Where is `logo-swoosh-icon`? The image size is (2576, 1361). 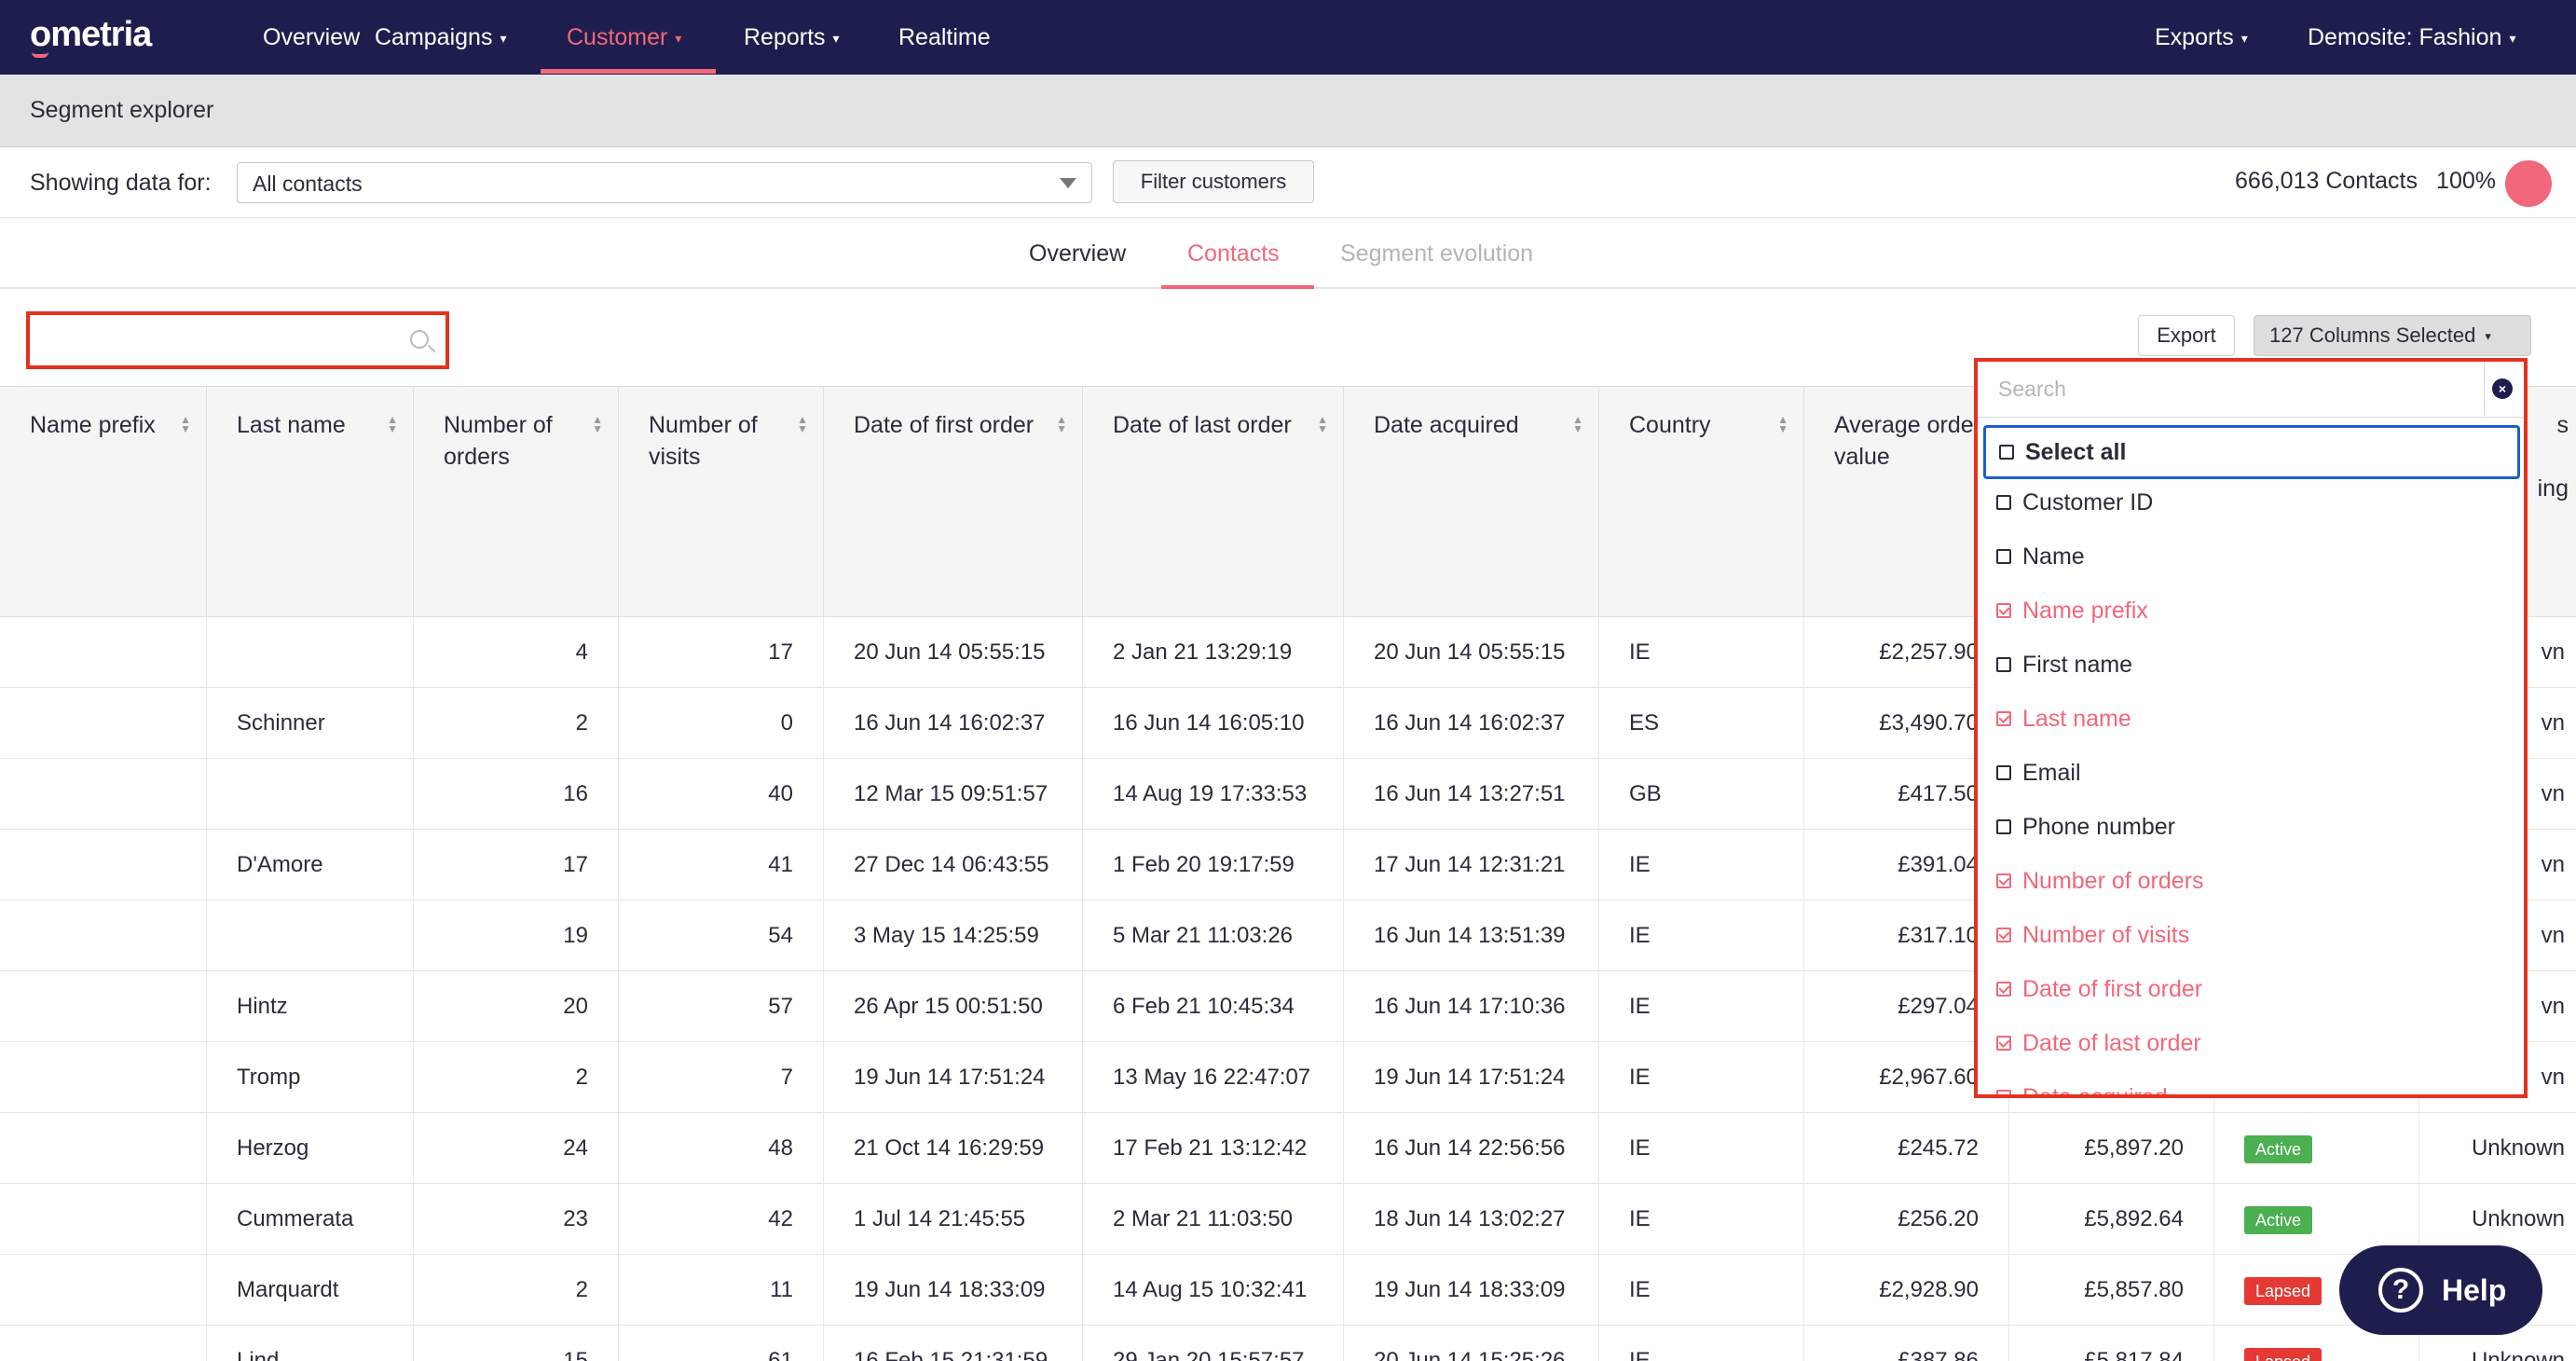
logo-swoosh-icon is located at coordinates (40, 55).